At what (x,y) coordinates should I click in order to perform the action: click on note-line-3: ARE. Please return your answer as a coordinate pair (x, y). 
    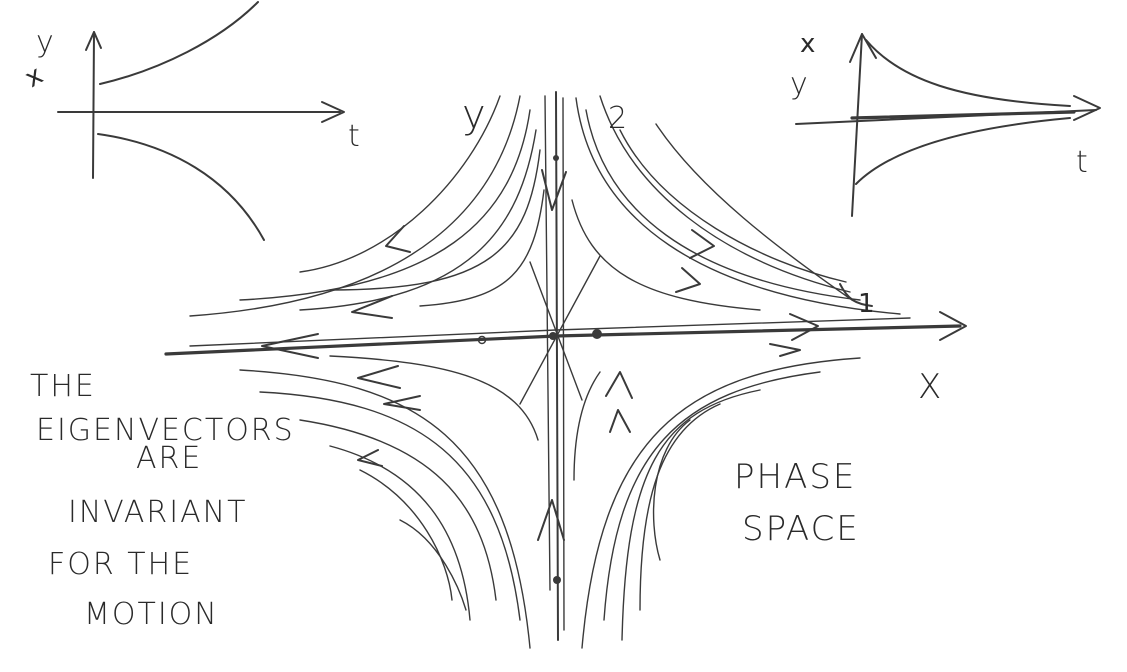
    Looking at the image, I should click on (169, 458).